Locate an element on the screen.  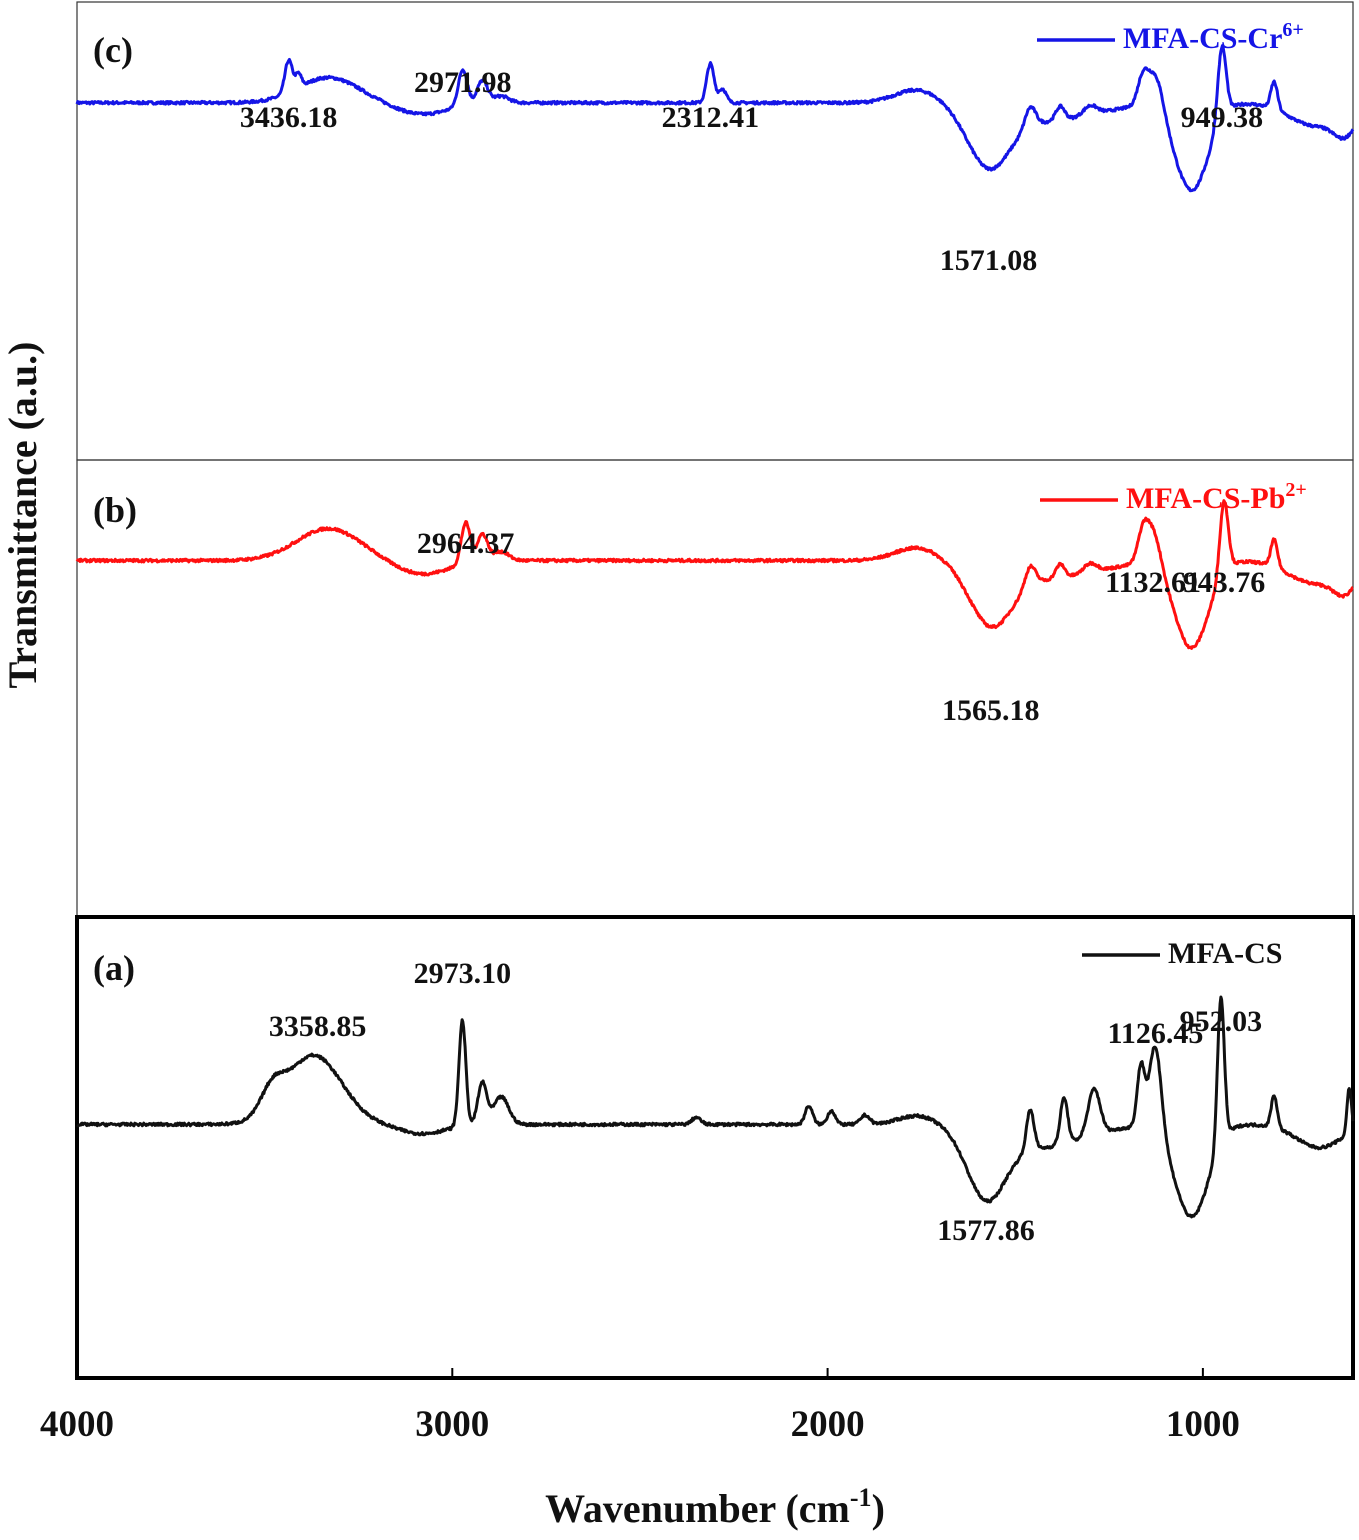
legend-label-a: MFA-CS is located at coordinates (1225, 953).